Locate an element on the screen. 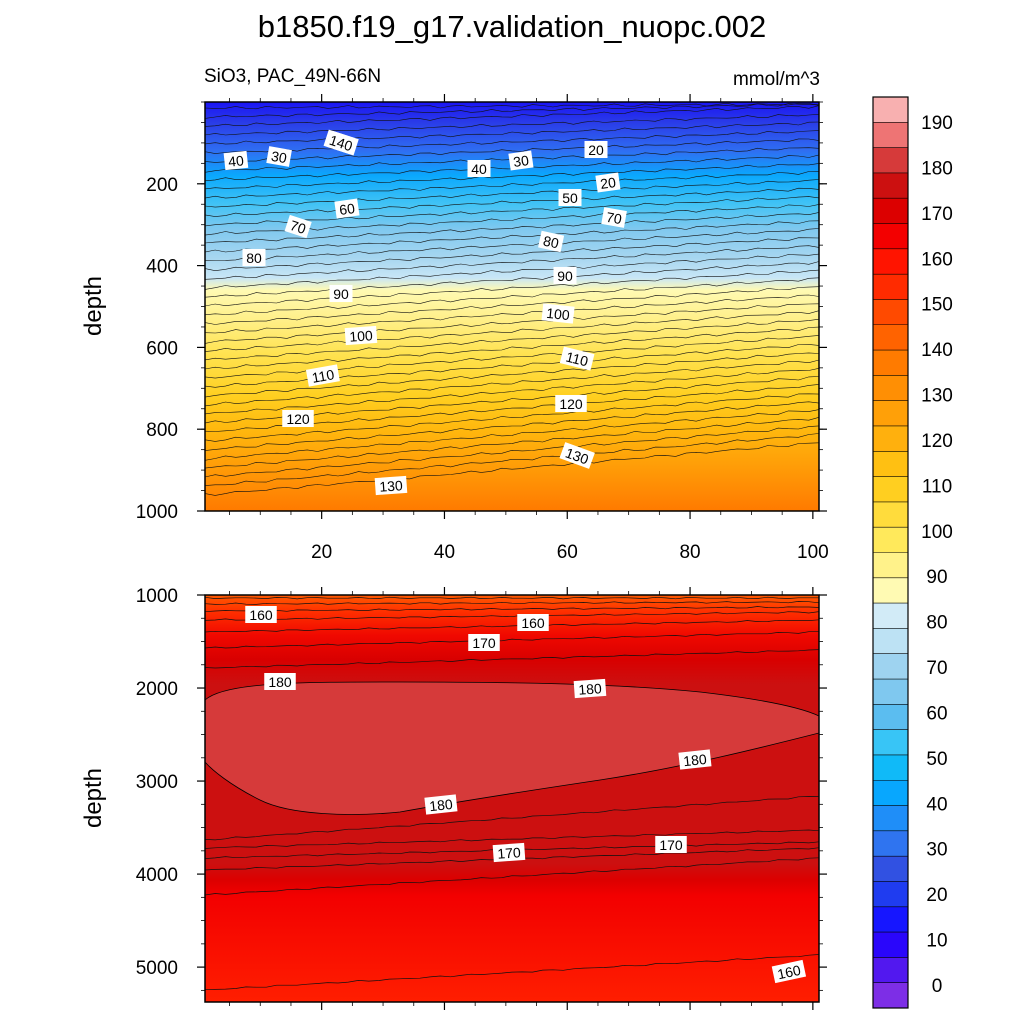 Image resolution: width=1024 pixels, height=1024 pixels. contour-label: 170 is located at coordinates (484, 642).